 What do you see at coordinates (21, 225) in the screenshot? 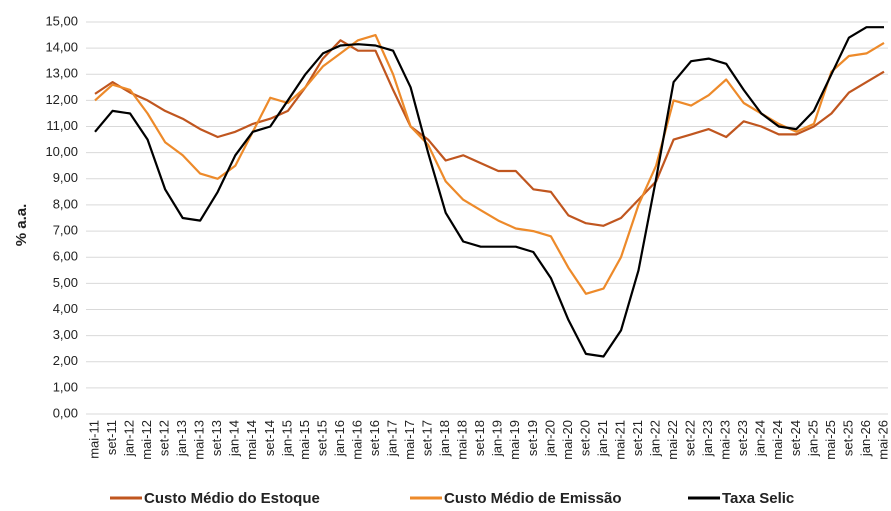
I see `y-axis-title: % a.a.` at bounding box center [21, 225].